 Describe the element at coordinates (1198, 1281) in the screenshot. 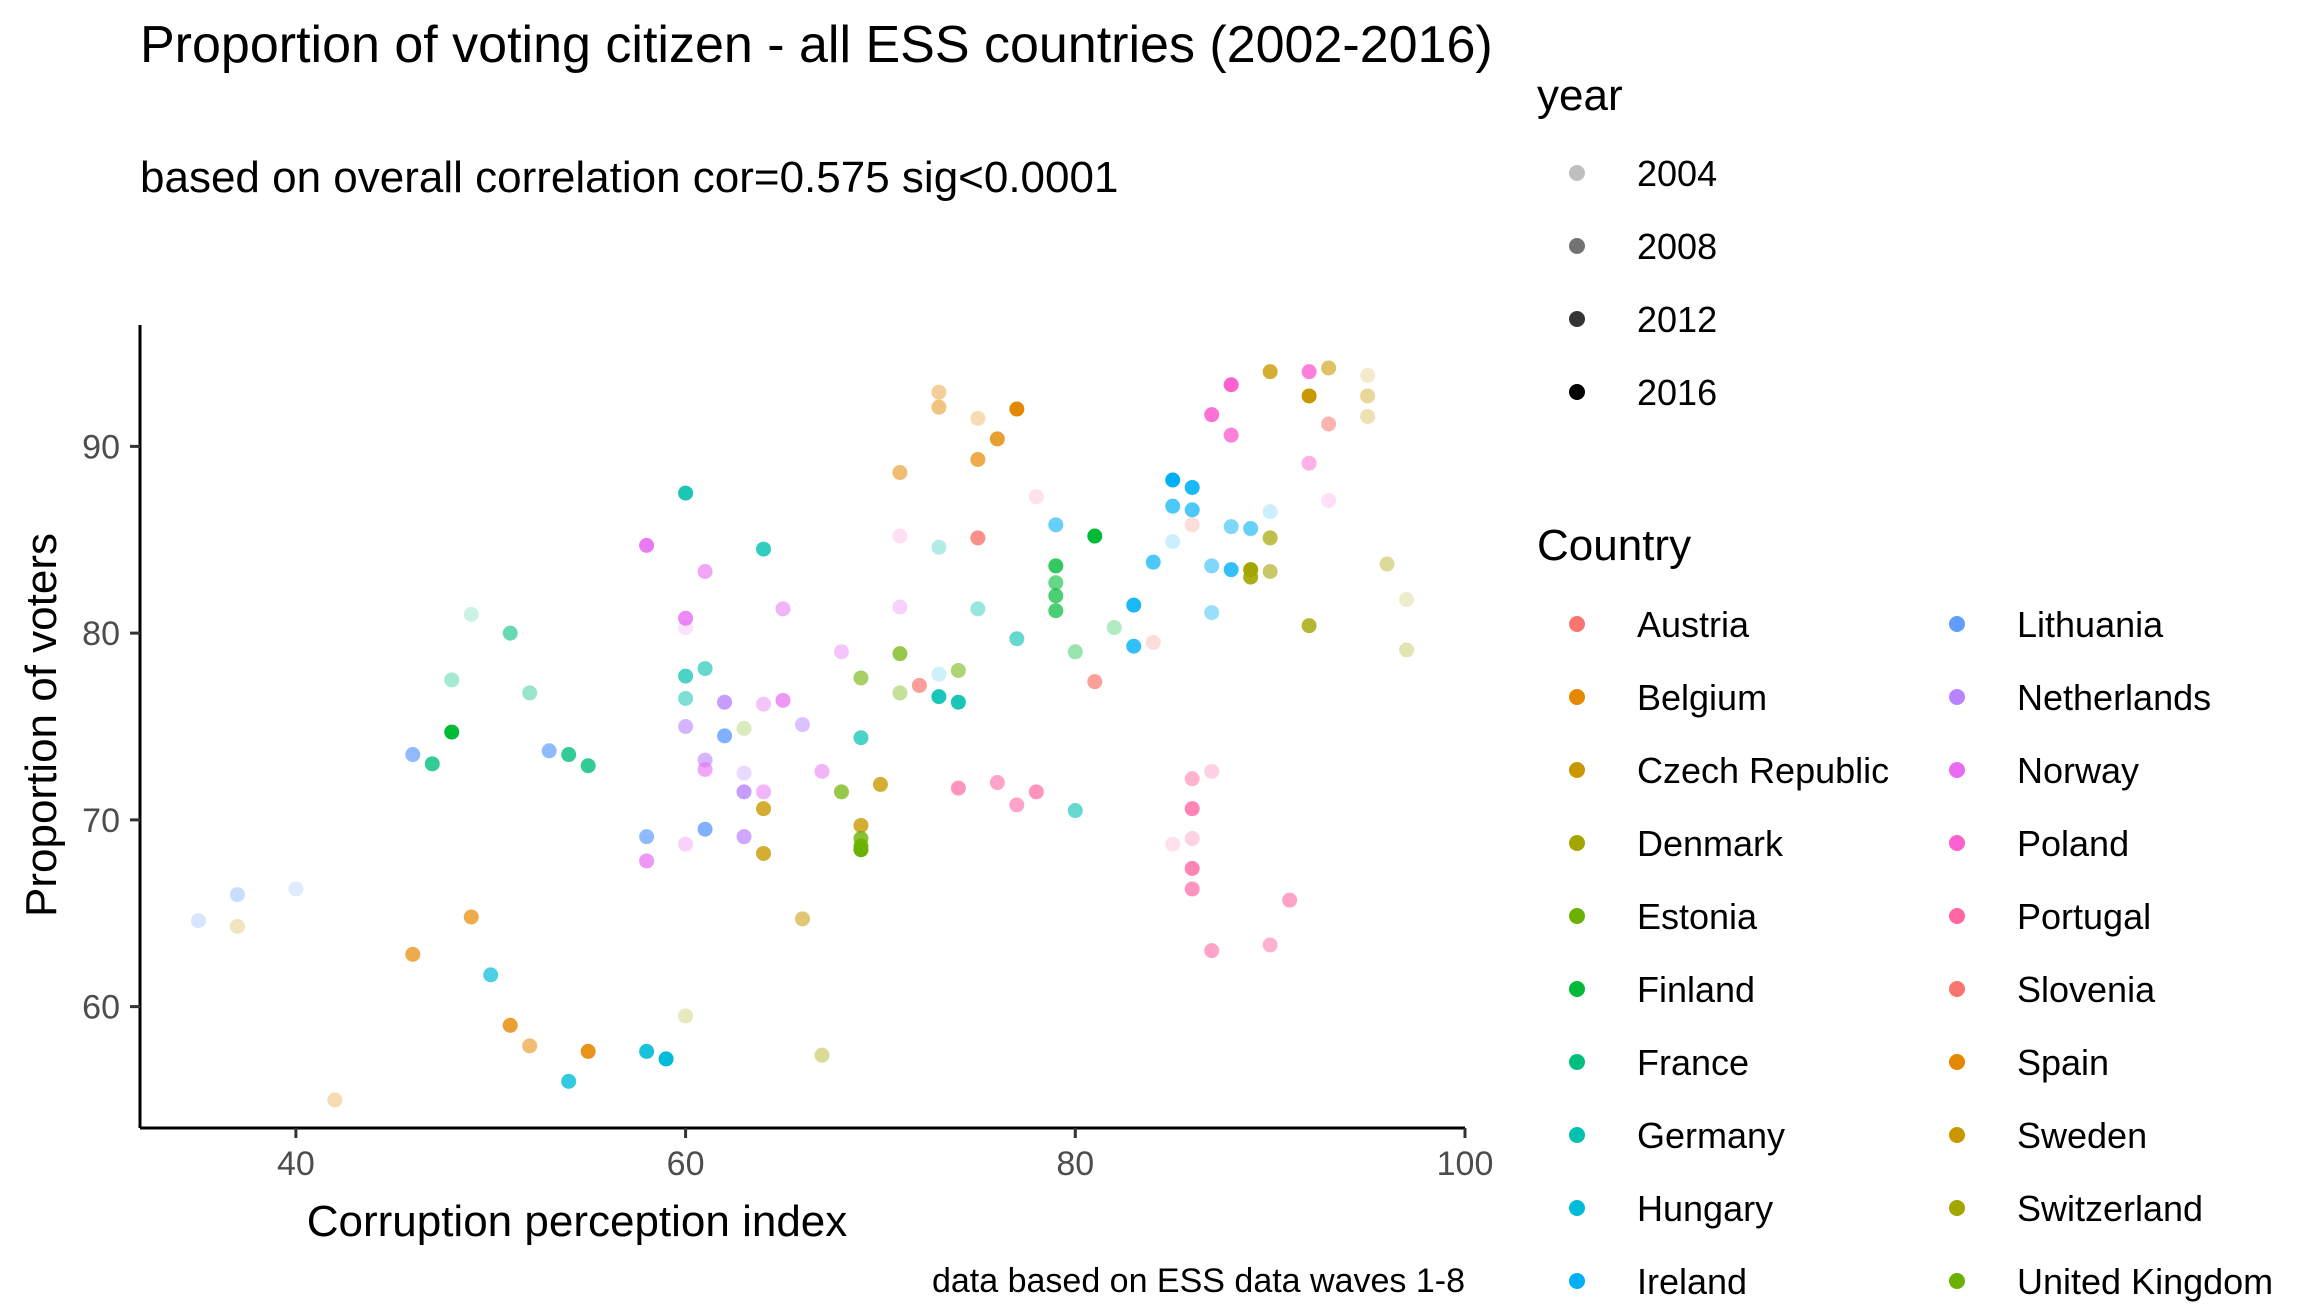

I see `chart-caption: data based on ESS data waves 1-8` at that location.